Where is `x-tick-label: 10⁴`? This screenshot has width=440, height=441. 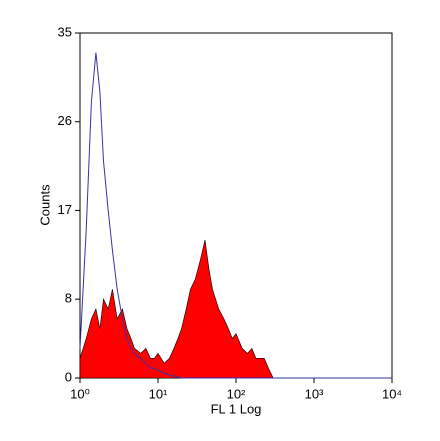 x-tick-label: 10⁴ is located at coordinates (392, 393).